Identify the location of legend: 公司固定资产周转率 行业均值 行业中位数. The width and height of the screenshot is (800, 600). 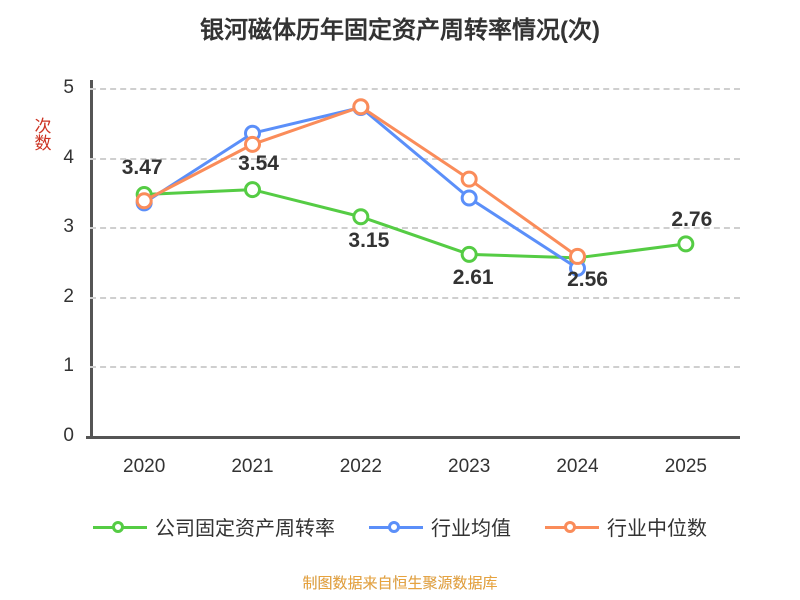
(400, 526).